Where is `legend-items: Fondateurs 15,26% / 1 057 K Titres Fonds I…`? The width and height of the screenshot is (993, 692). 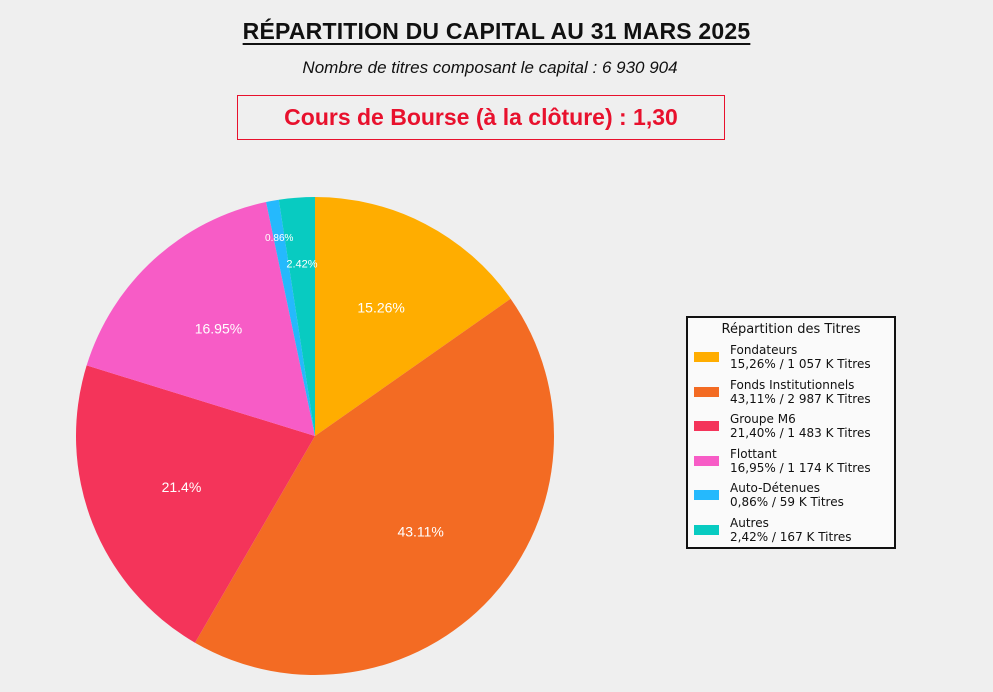
legend-items: Fondateurs 15,26% / 1 057 K Titres Fonds I… is located at coordinates (791, 445).